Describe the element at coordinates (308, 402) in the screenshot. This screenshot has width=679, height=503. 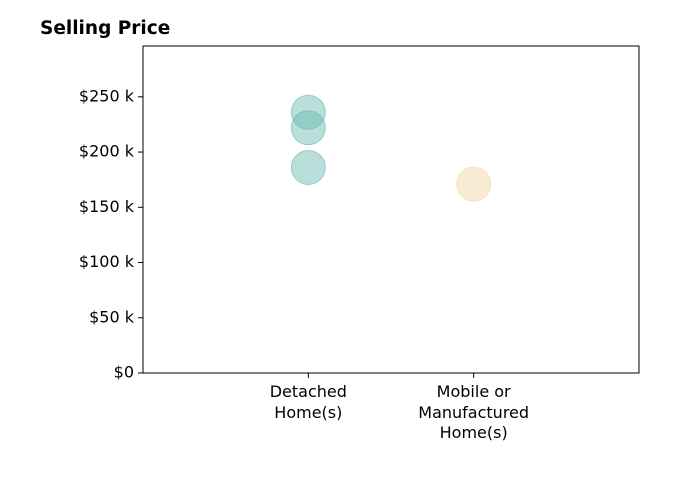
I see `x-tick-label: Detached Home(s)` at that location.